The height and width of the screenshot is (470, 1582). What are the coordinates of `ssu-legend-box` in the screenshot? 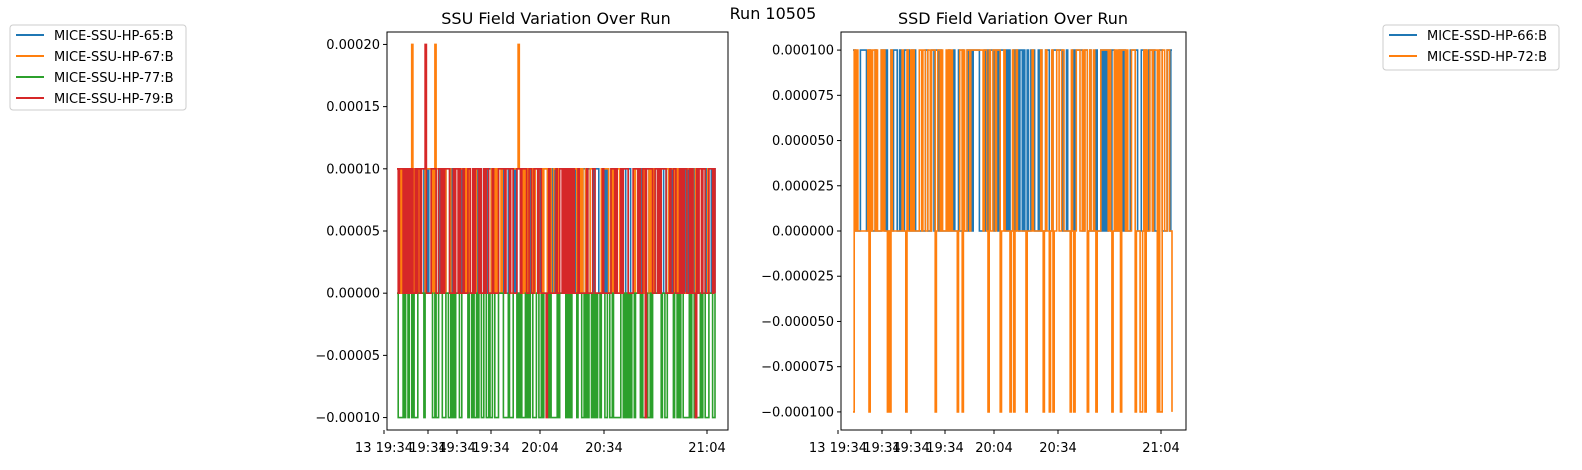 It's located at (98, 67).